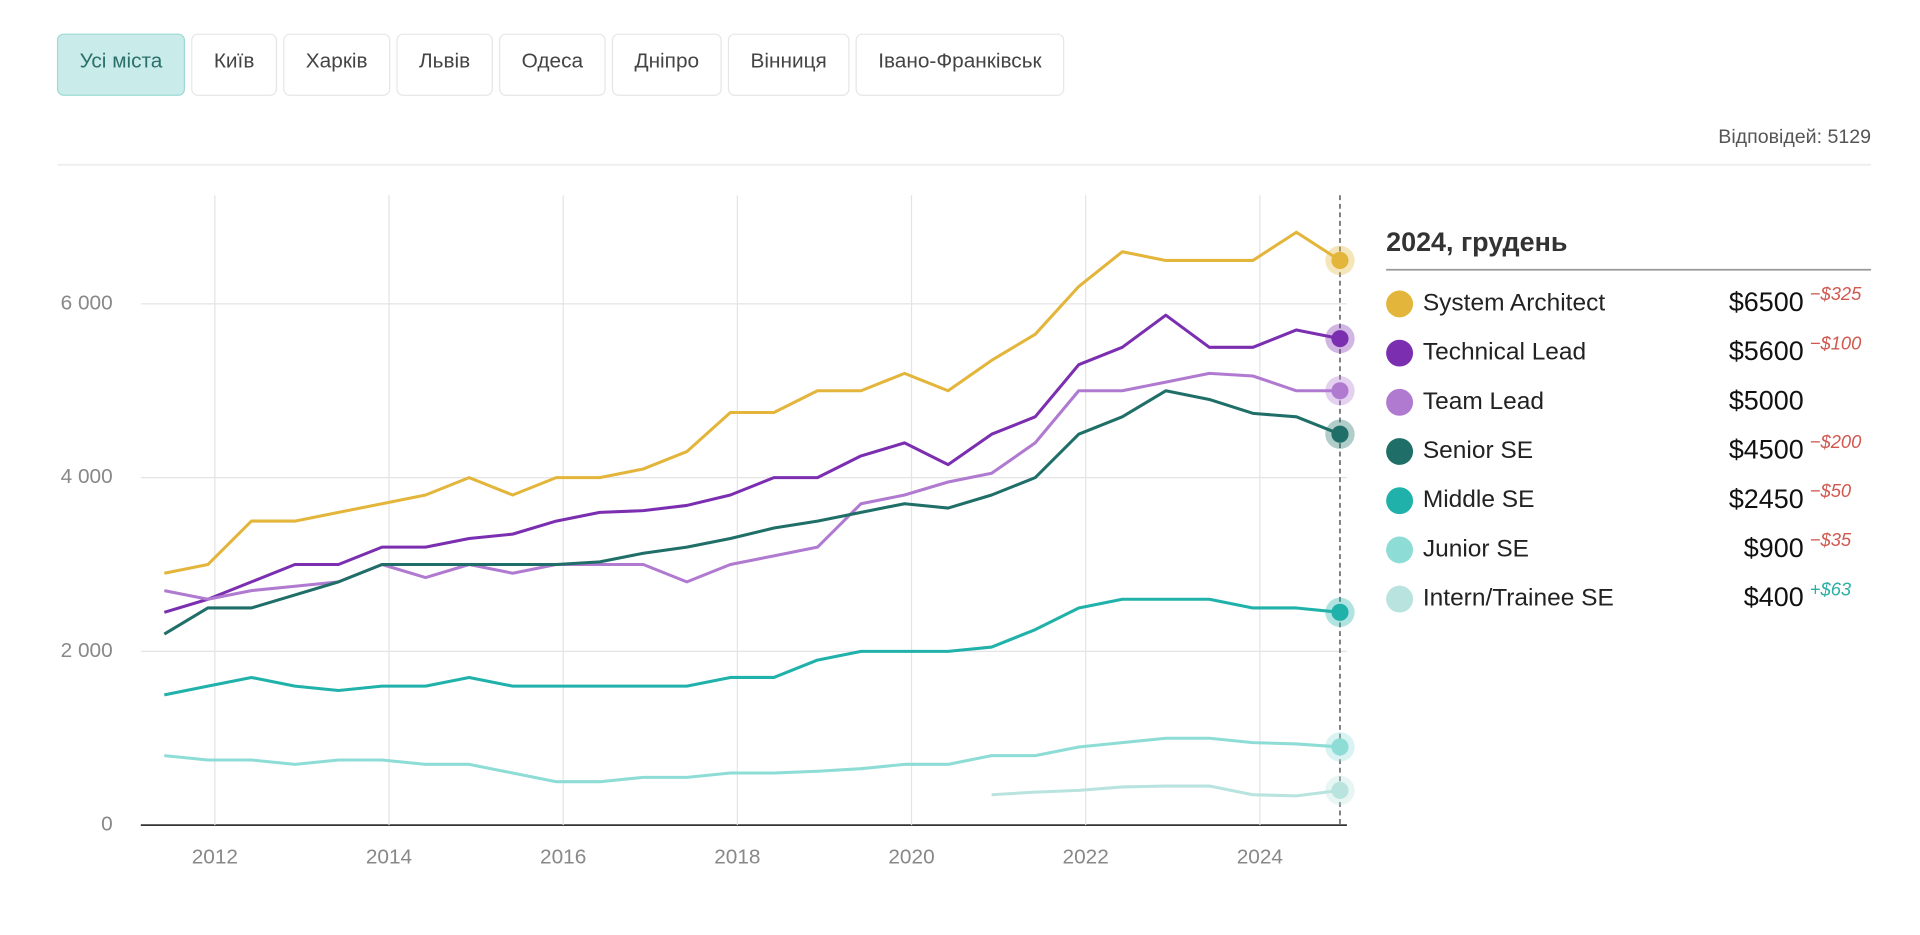 This screenshot has height=935, width=1920. What do you see at coordinates (1514, 302) in the screenshot?
I see `legend-name: System Architect` at bounding box center [1514, 302].